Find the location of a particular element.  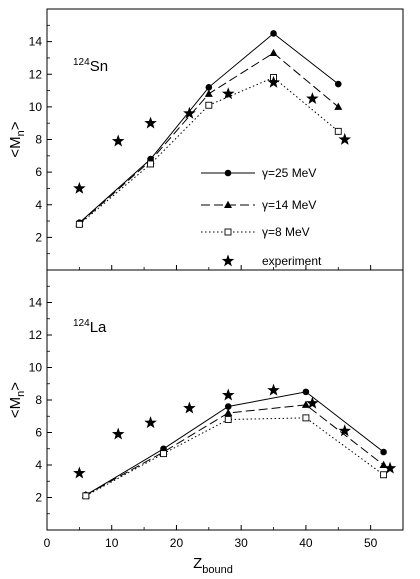

panel-1-nucleus-label: 124Sn is located at coordinates (90, 66).